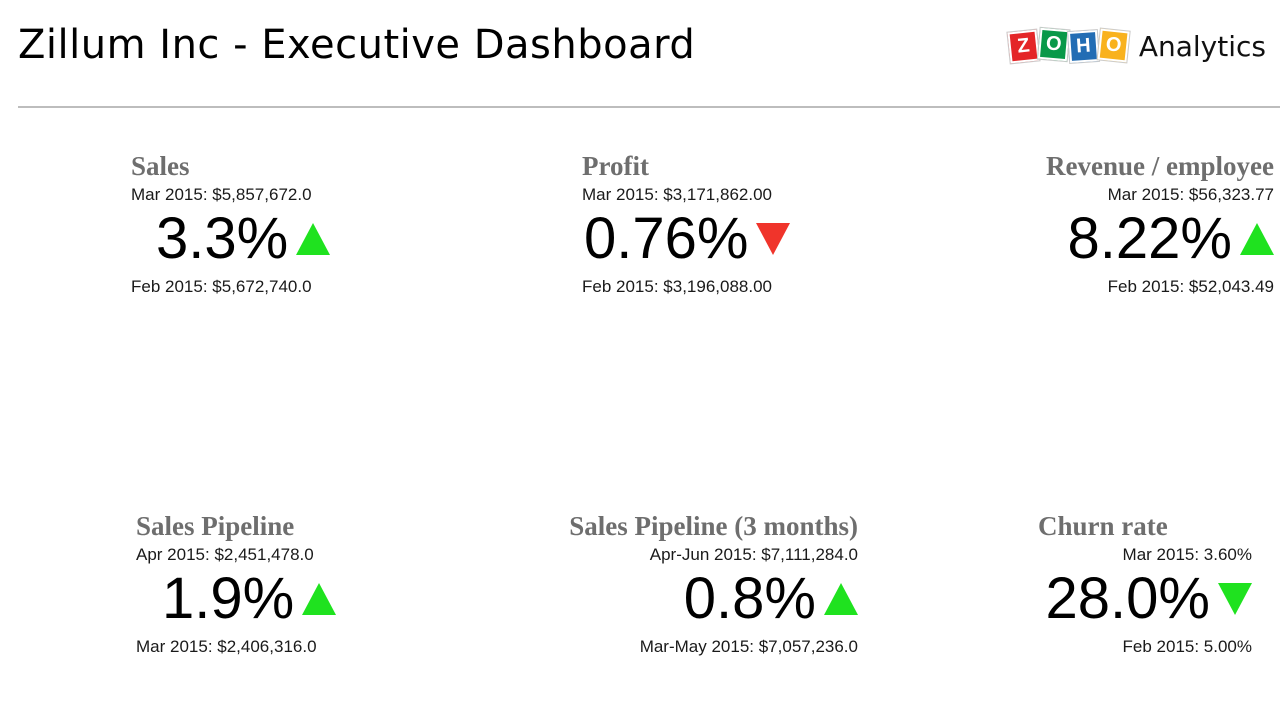 The image size is (1280, 720). What do you see at coordinates (1160, 166) in the screenshot?
I see `kpi-title: Revenue / employee` at bounding box center [1160, 166].